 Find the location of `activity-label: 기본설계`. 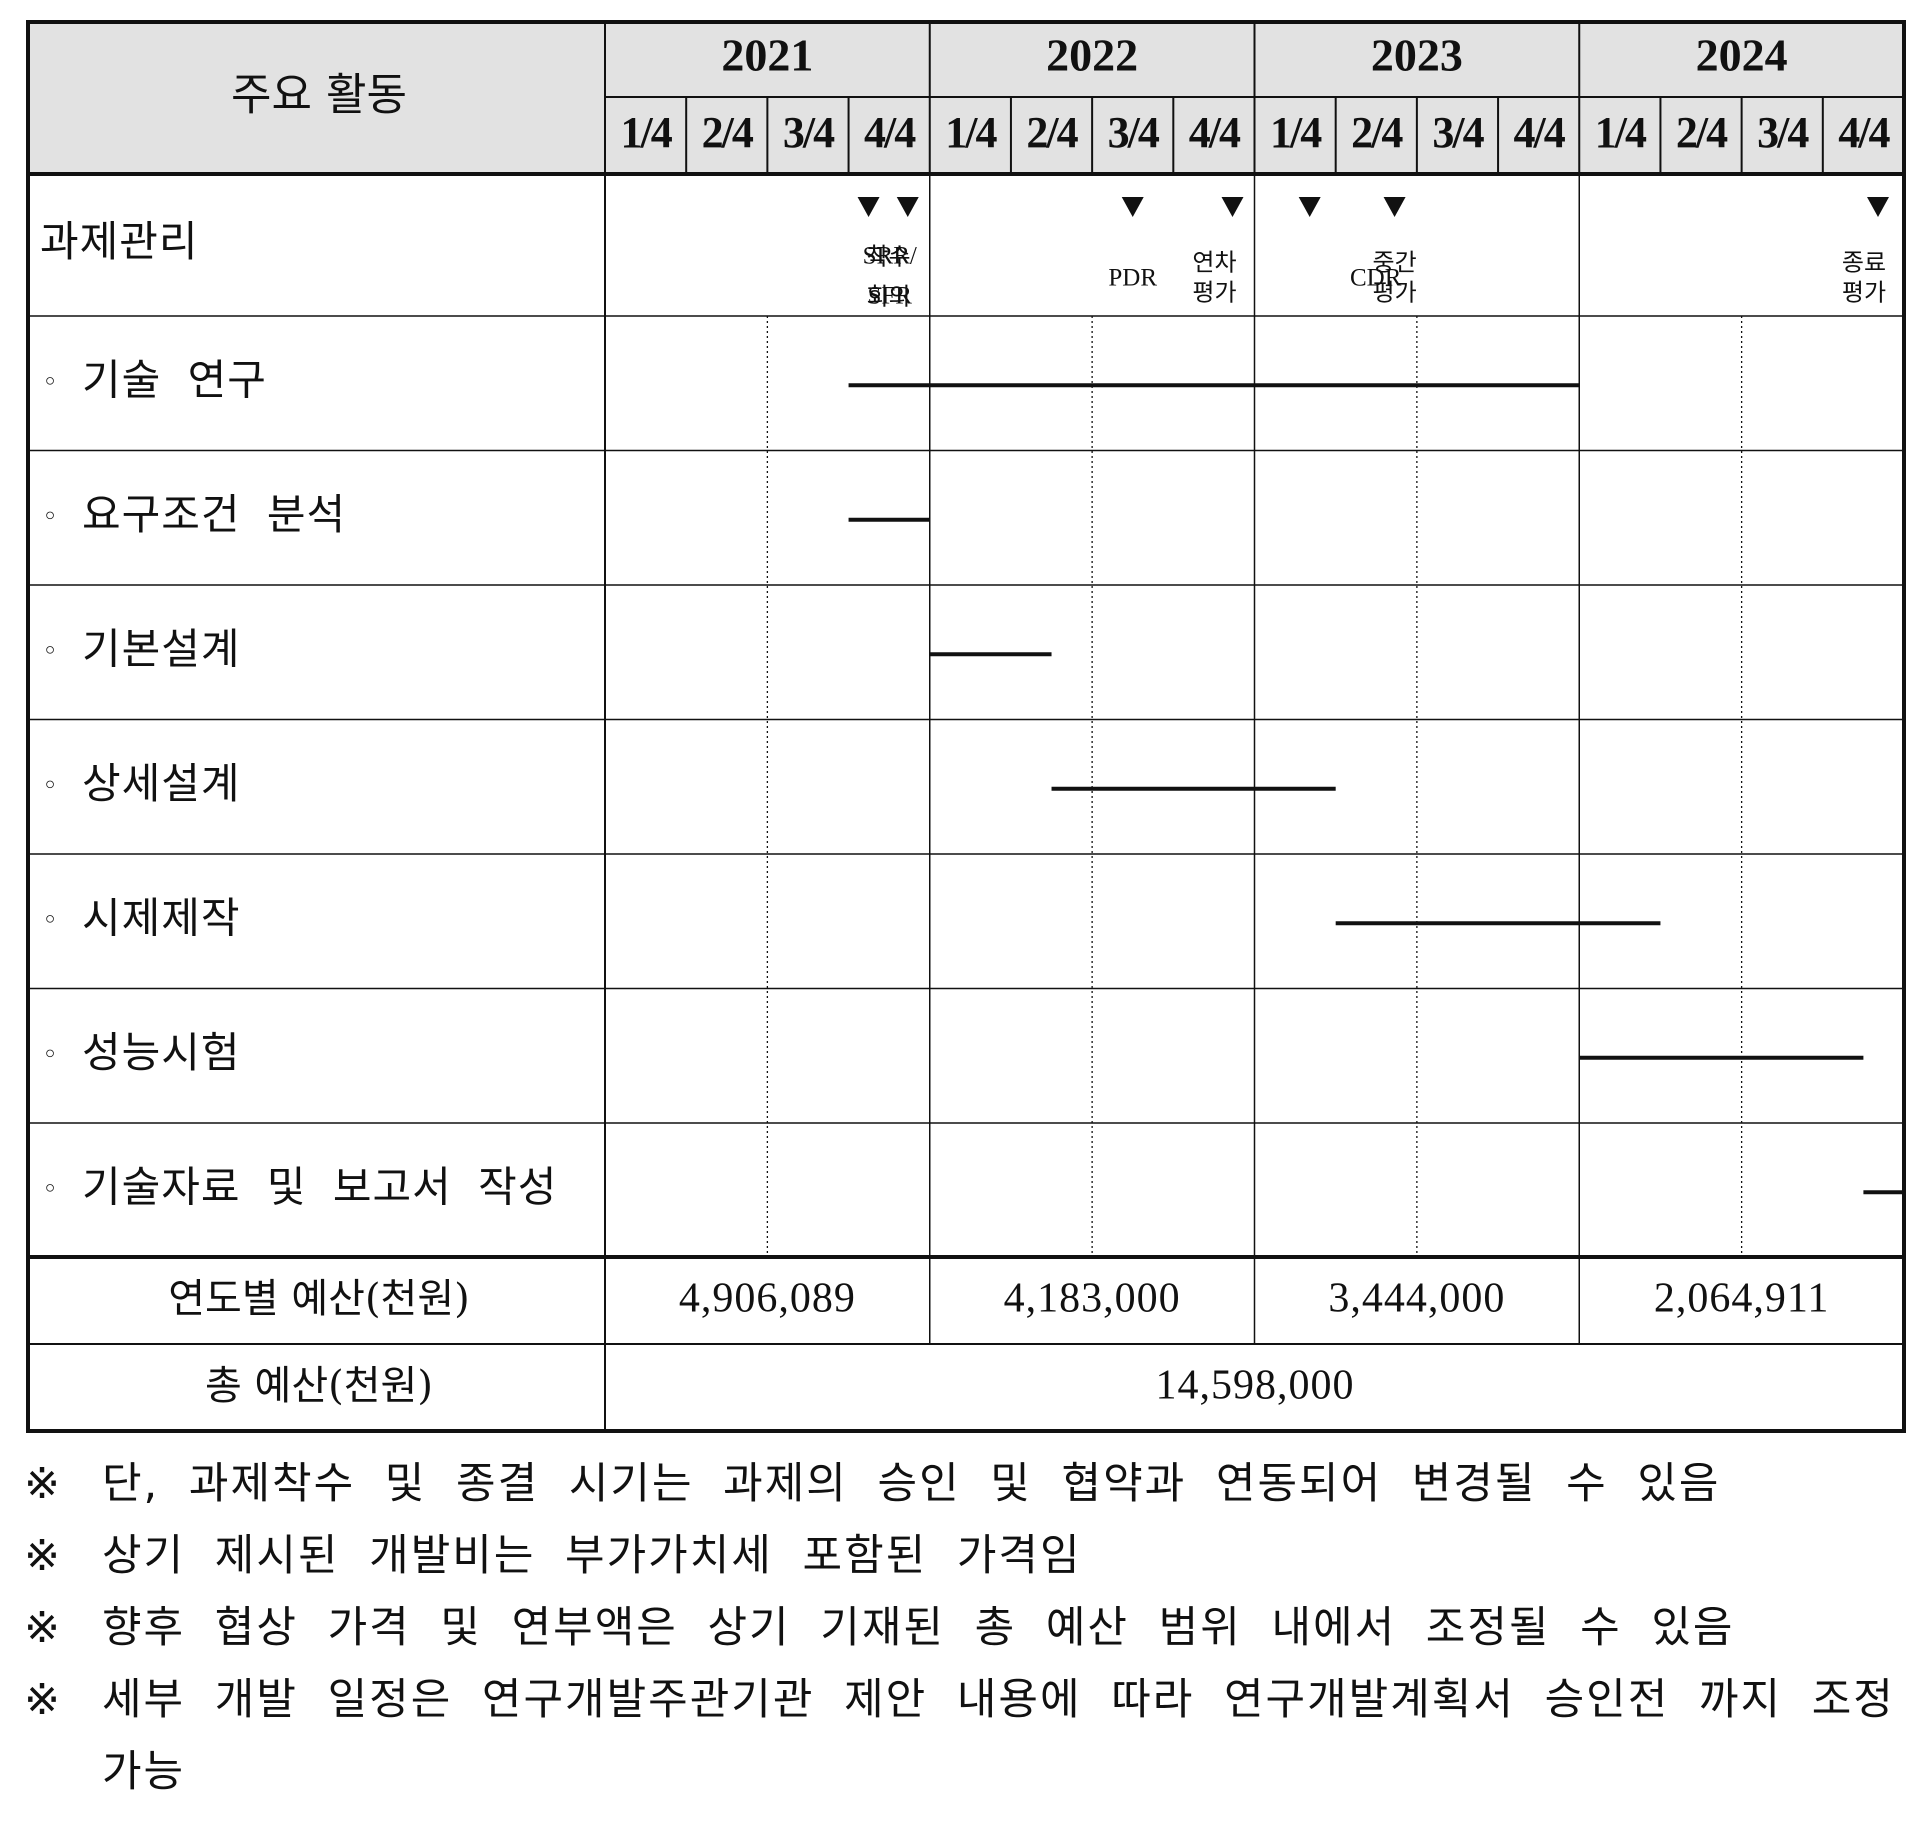

activity-label: 기본설계 is located at coordinates (161, 648).